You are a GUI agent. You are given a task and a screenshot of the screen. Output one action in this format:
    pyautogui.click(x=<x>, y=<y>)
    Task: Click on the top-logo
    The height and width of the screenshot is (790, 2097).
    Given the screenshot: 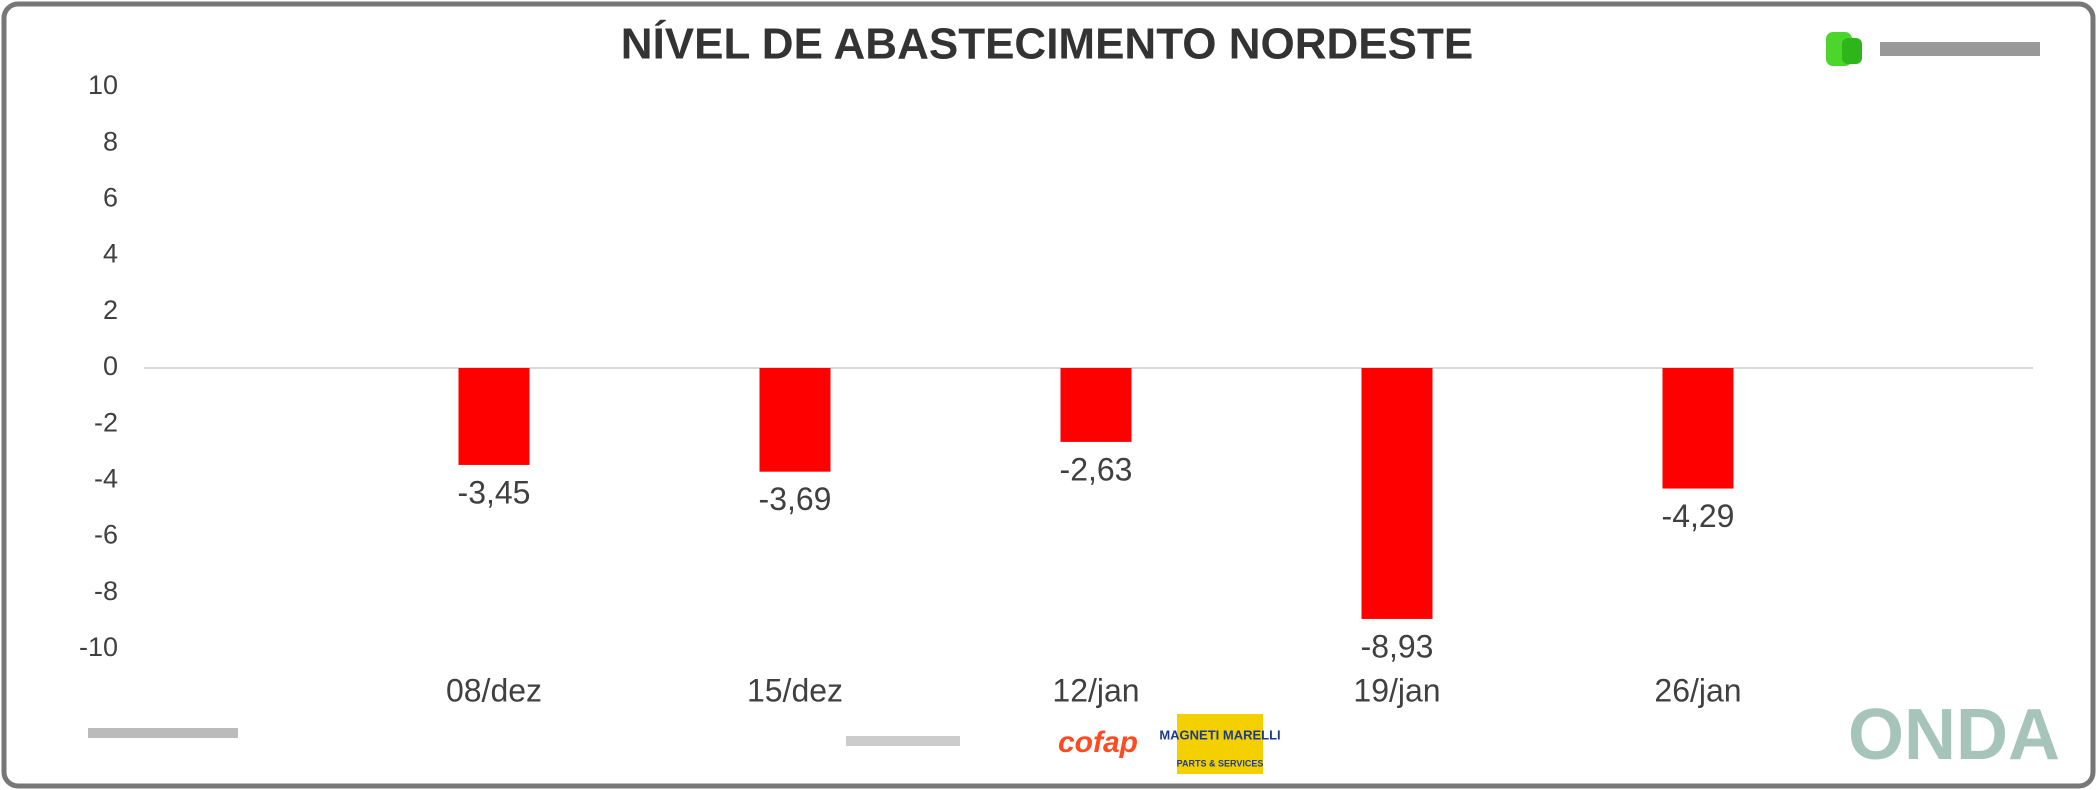 What is the action you would take?
    pyautogui.click(x=1933, y=49)
    